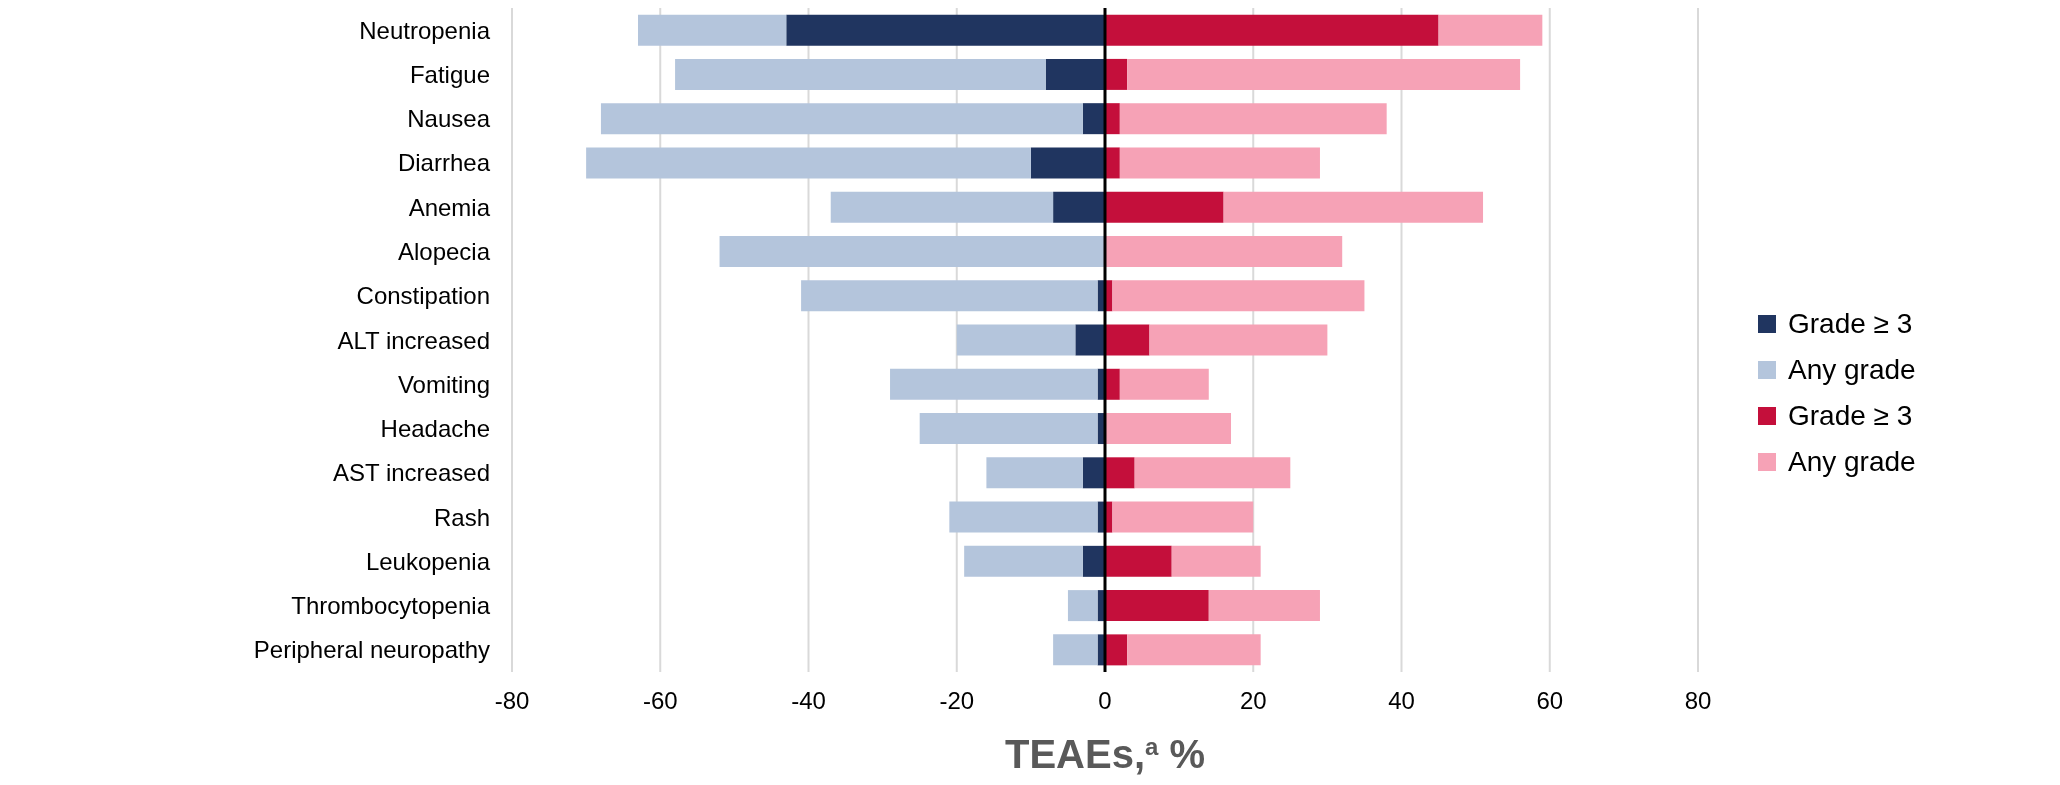 The image size is (2060, 785). What do you see at coordinates (411, 473) in the screenshot?
I see `y-tick-label: AST increased` at bounding box center [411, 473].